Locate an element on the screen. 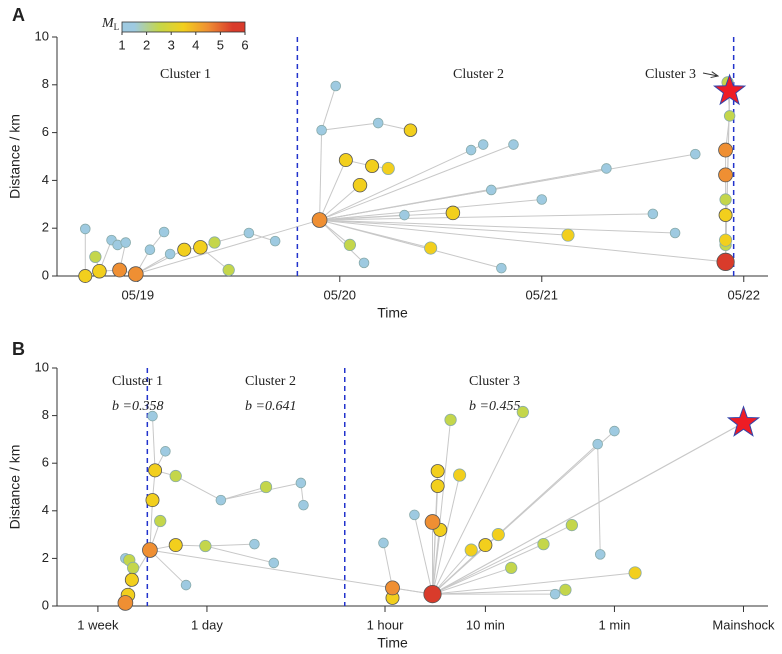  colorbar-tick-label: 3 is located at coordinates (171, 44).